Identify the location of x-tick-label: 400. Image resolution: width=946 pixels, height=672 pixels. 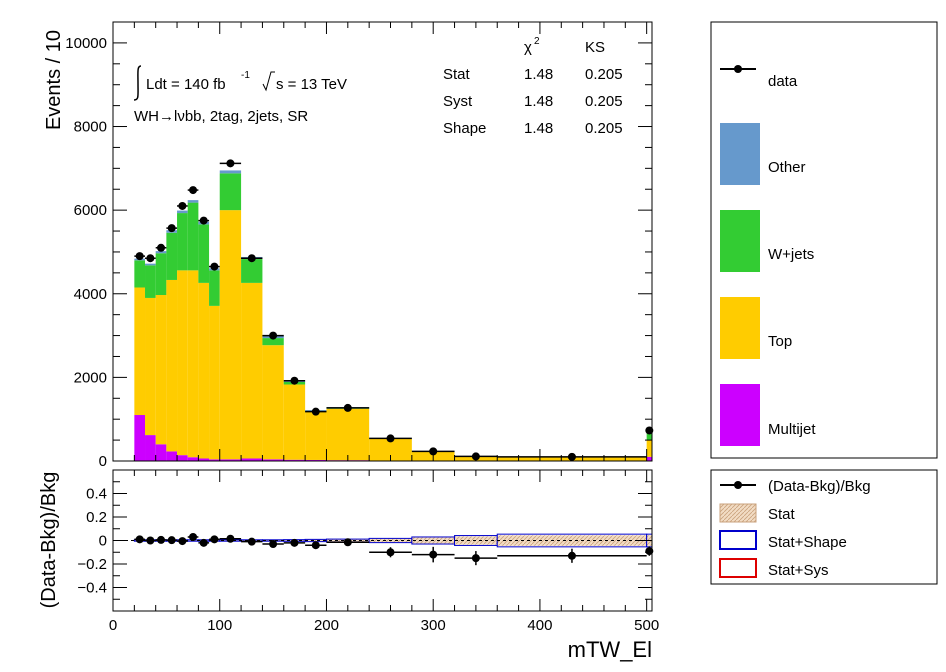
(539, 625).